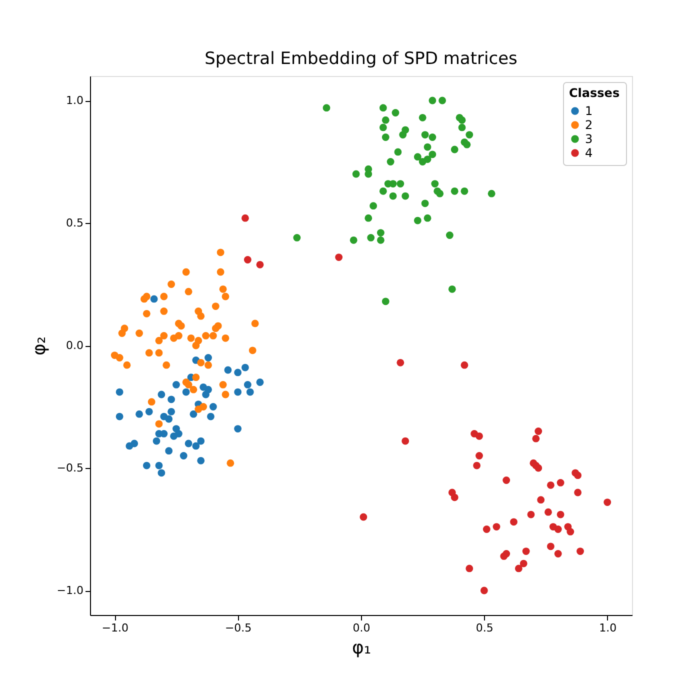 This screenshot has height=700, width=700. I want to click on x-tick-label: −0.5, so click(238, 628).